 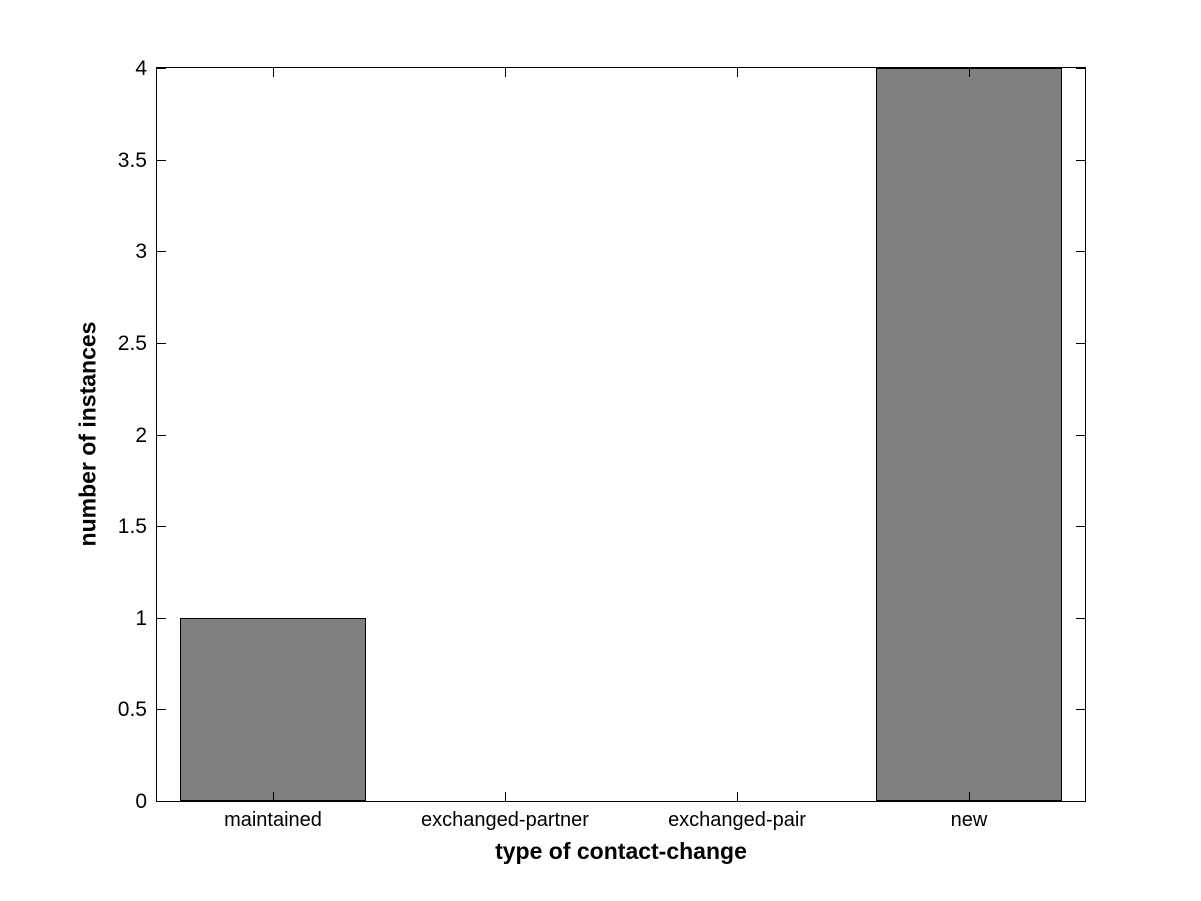 I want to click on y-tick-right-2.5, so click(x=1080, y=343).